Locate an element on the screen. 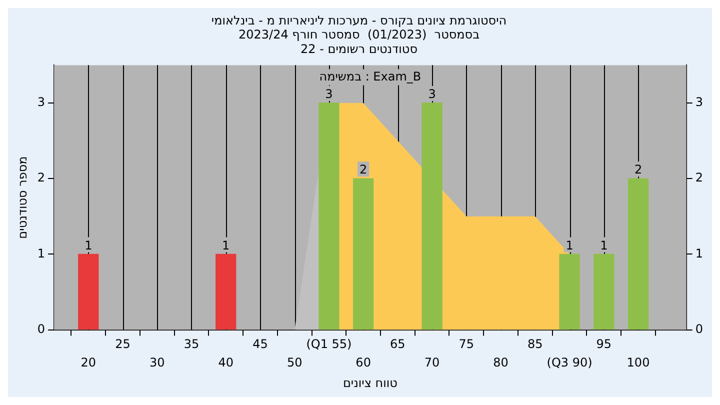 The height and width of the screenshot is (405, 720). chart-title: היסטוגרמת ציונים בקורס - מערכות ליניאריות מ - בינלאומי is located at coordinates (359, 20).